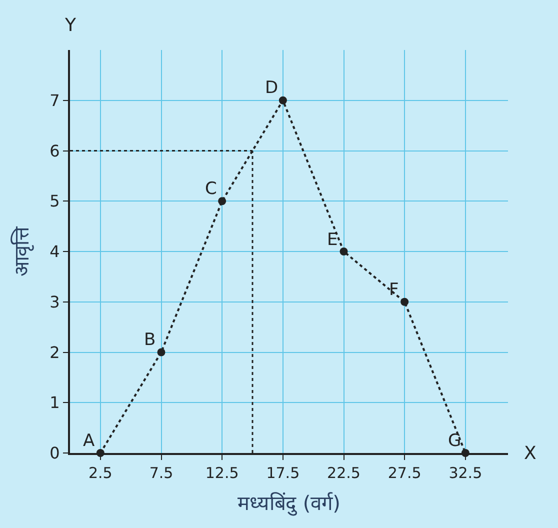 The width and height of the screenshot is (558, 528). I want to click on annotation: D, so click(271, 88).